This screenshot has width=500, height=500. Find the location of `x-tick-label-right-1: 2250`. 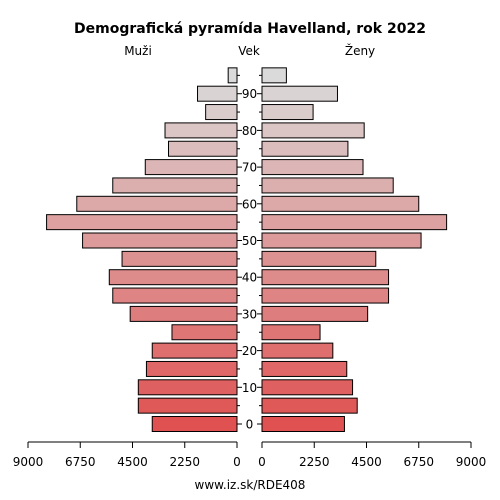

x-tick-label-right-1: 2250 is located at coordinates (314, 462).